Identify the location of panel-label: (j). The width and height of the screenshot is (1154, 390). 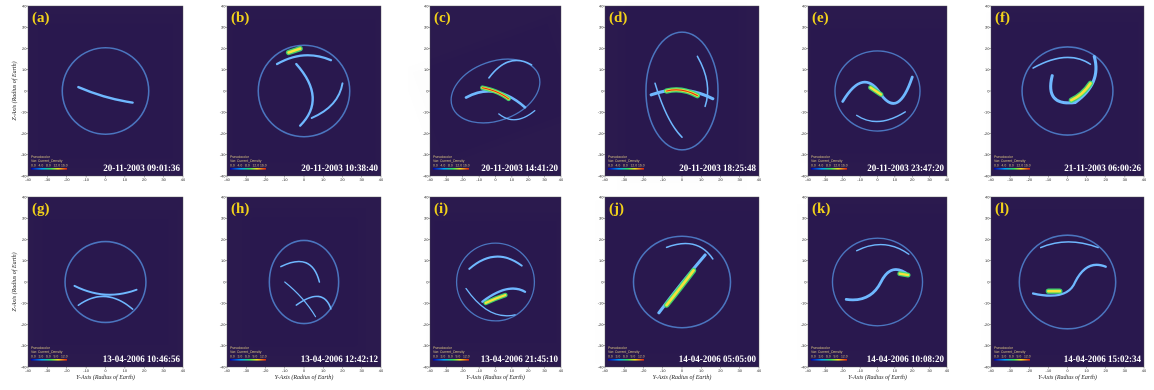
(616, 209).